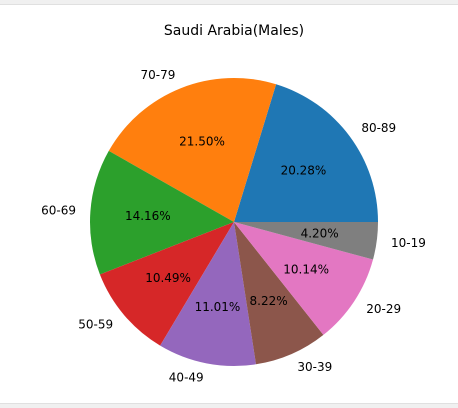 The image size is (458, 408). I want to click on category-label-50-59: 50-59, so click(95, 324).